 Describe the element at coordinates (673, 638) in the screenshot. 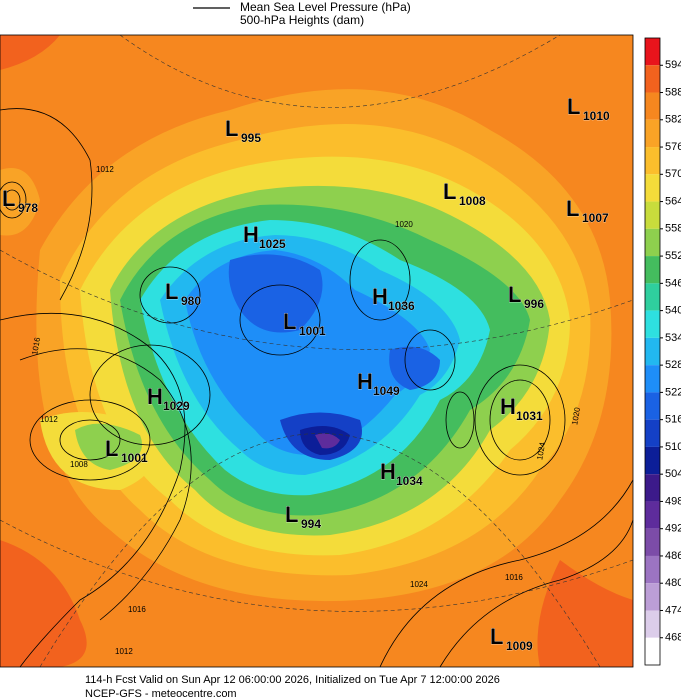

I see `colorbar-label: 468` at that location.